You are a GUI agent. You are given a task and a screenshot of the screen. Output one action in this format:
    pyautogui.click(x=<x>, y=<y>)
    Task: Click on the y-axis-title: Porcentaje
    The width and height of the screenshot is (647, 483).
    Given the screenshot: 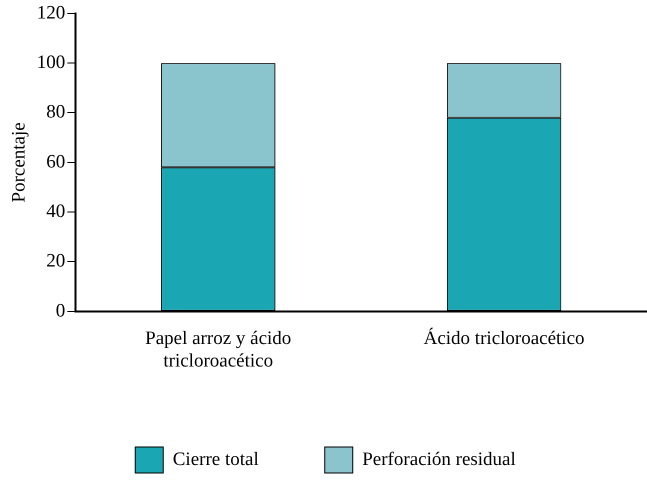 What is the action you would take?
    pyautogui.click(x=19, y=162)
    